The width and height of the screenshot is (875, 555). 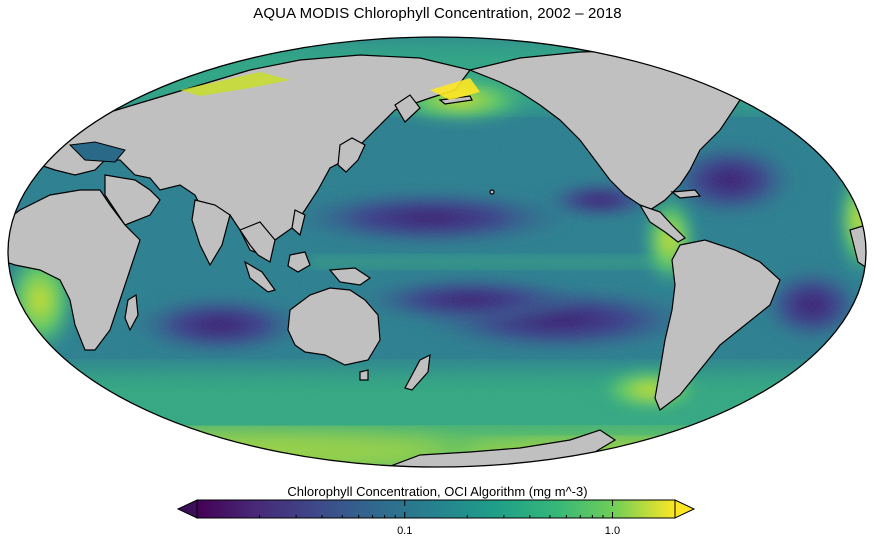 What do you see at coordinates (407, 108) in the screenshot?
I see `kamchatka` at bounding box center [407, 108].